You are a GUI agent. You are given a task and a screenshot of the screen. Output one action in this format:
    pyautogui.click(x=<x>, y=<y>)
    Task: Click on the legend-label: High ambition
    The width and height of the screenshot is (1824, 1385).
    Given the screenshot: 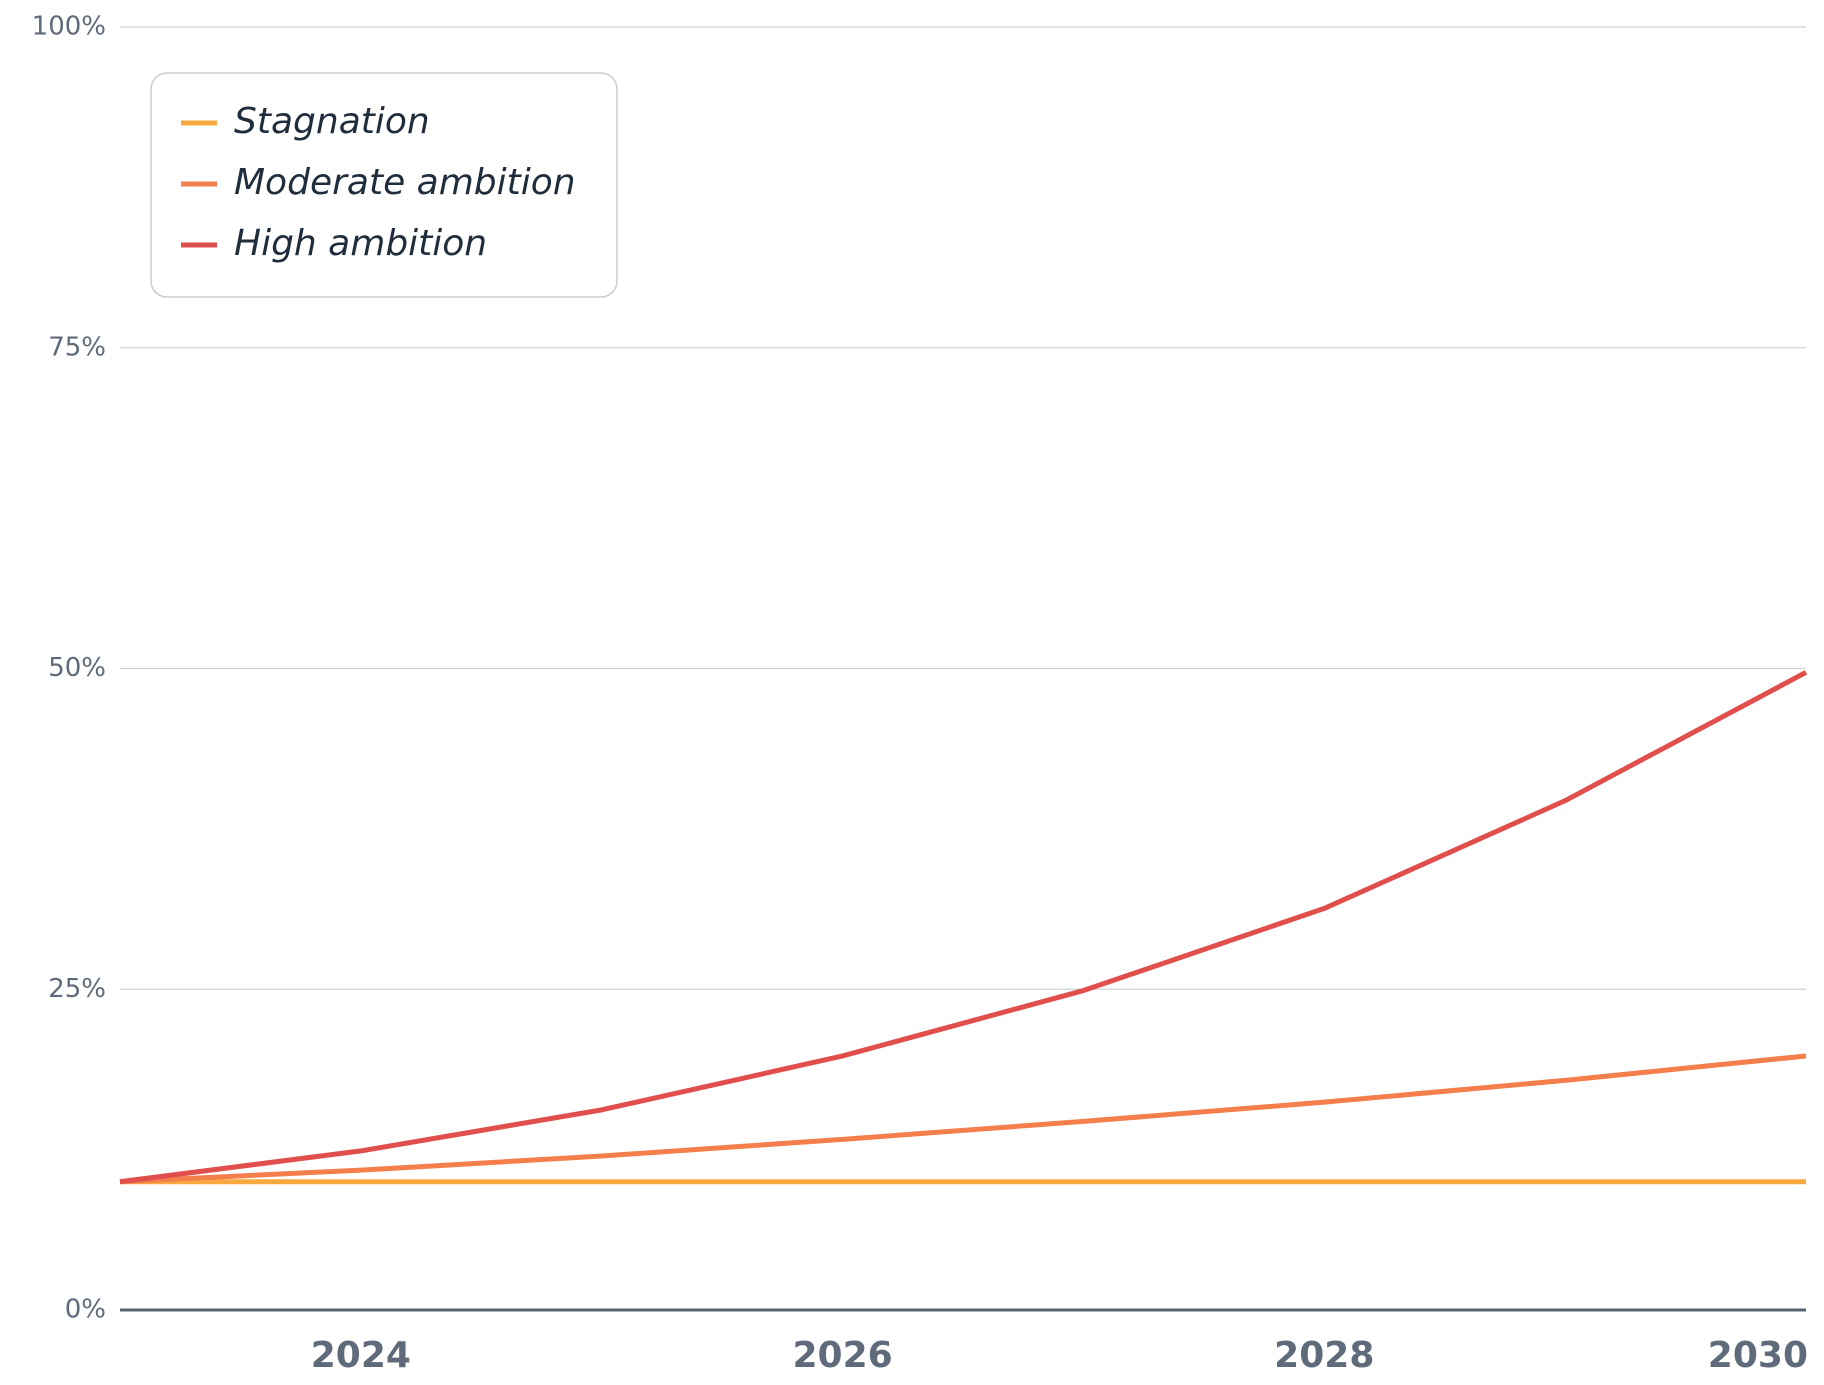 What is the action you would take?
    pyautogui.click(x=360, y=243)
    